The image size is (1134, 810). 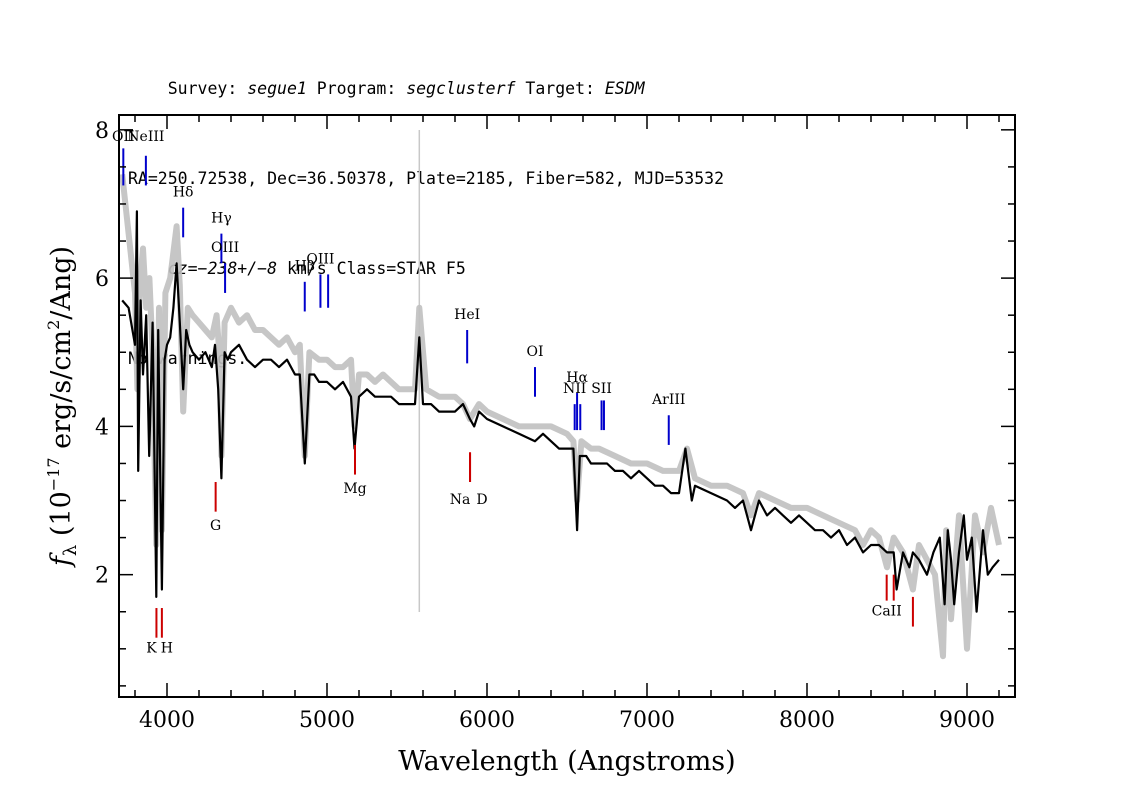 I want to click on x-tick-label: 9000, so click(x=967, y=720).